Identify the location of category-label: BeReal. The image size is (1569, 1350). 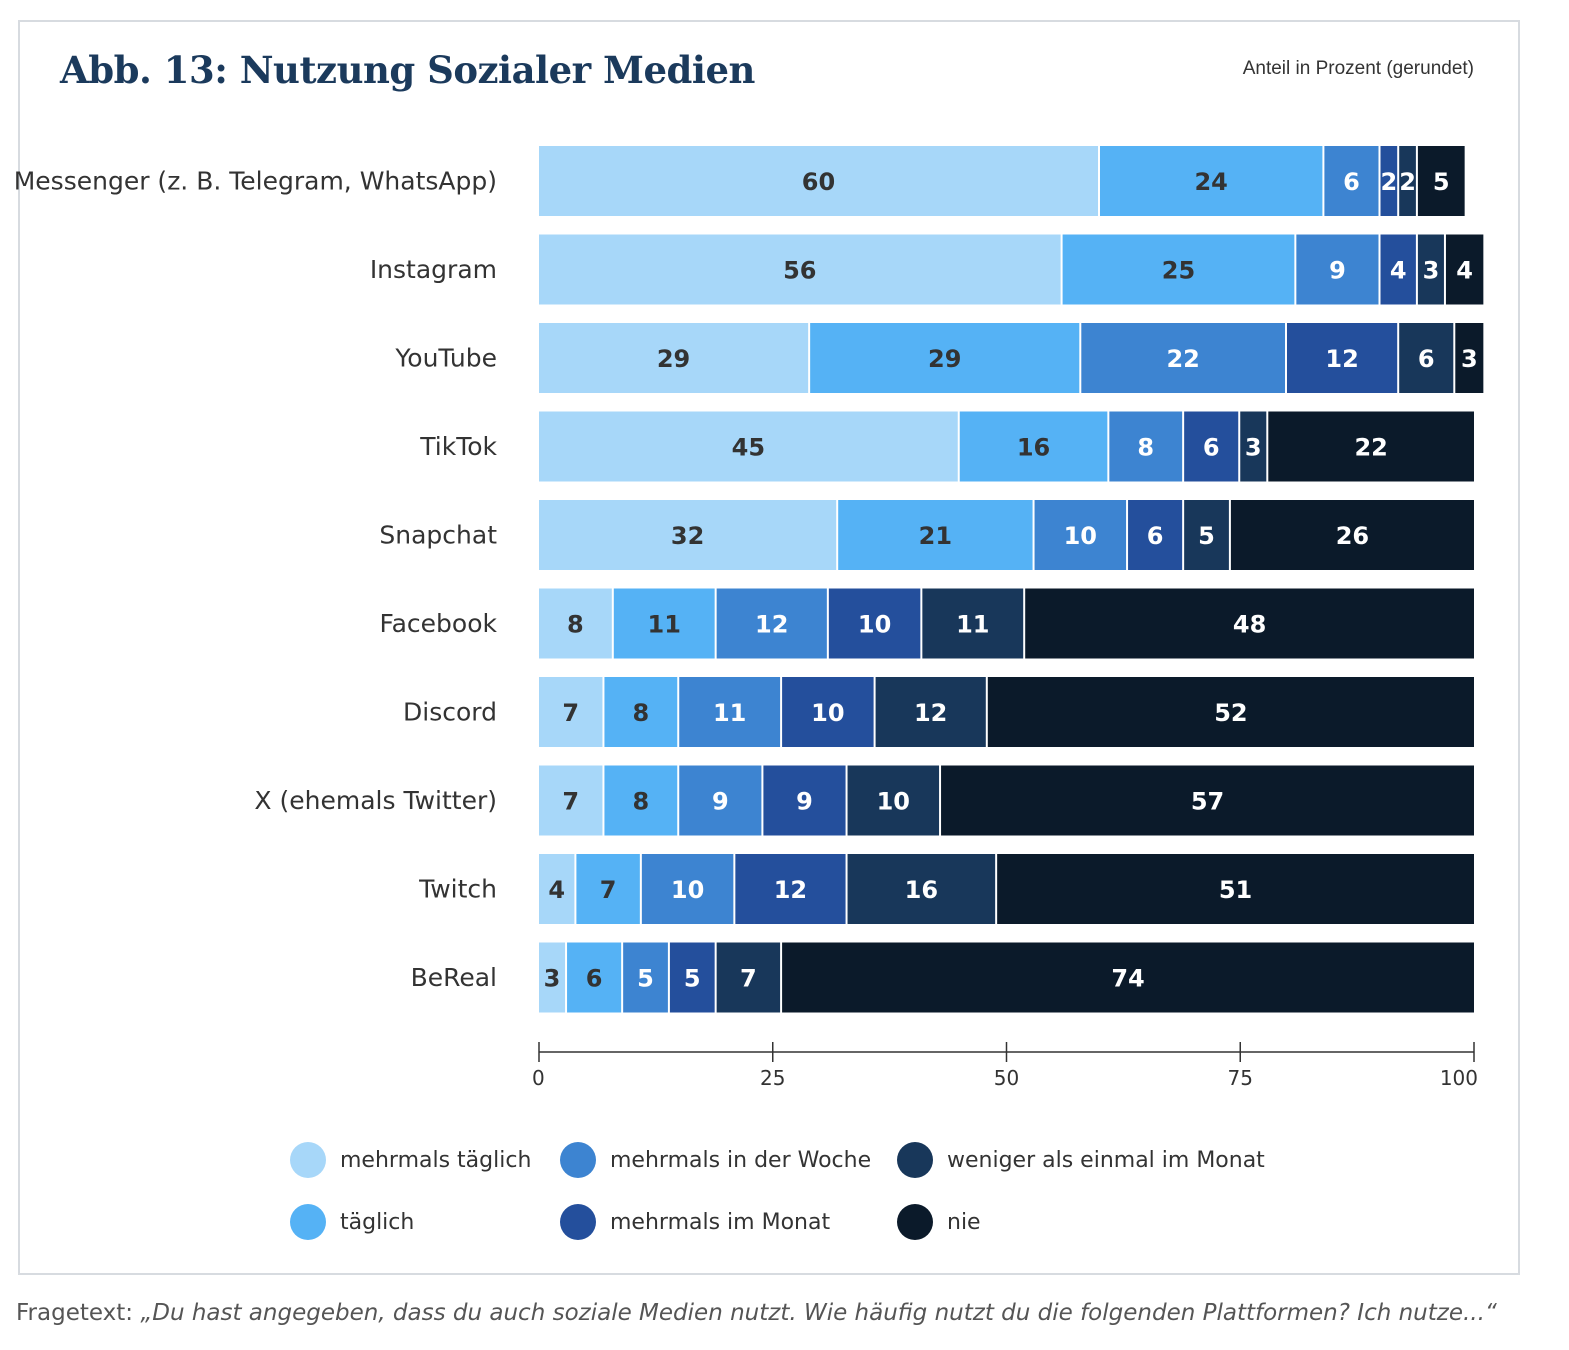
(454, 977).